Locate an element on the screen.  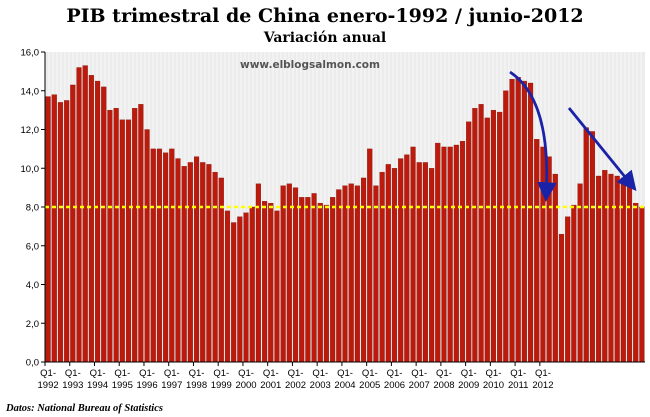
y-tick-label: 12,0 is located at coordinates (30, 130).